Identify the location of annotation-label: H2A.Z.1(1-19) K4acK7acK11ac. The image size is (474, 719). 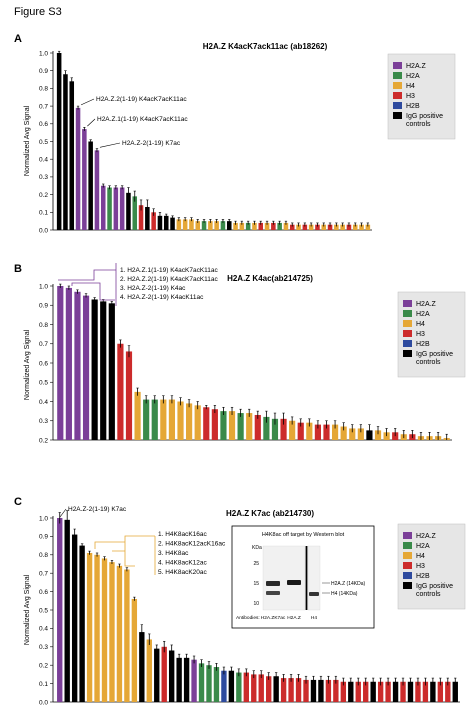
(142, 119).